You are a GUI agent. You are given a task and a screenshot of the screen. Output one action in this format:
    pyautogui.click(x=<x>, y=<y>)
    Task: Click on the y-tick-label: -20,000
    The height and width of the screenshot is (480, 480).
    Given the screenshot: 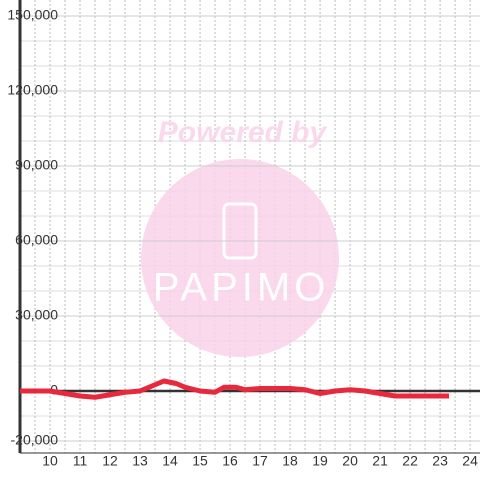 What is the action you would take?
    pyautogui.click(x=35, y=440)
    